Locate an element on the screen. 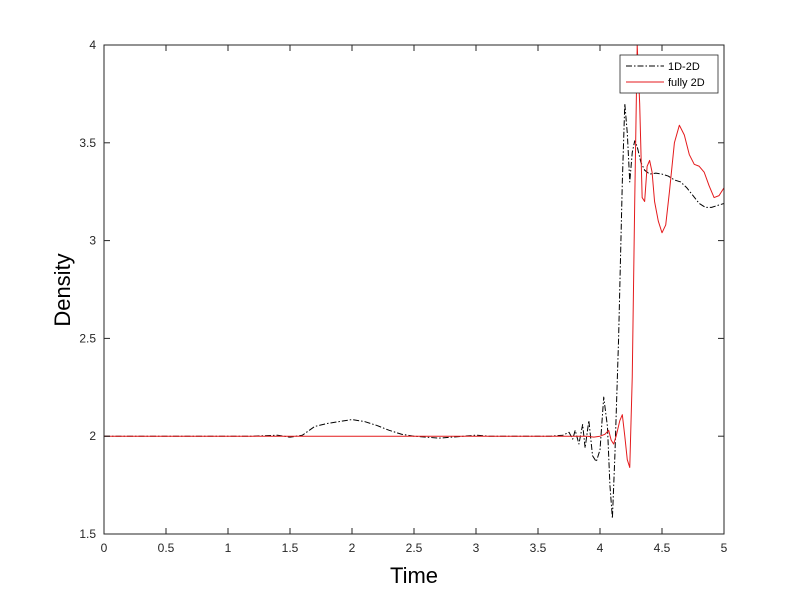 The image size is (800, 600). x-tick-label: 3.5 is located at coordinates (538, 548).